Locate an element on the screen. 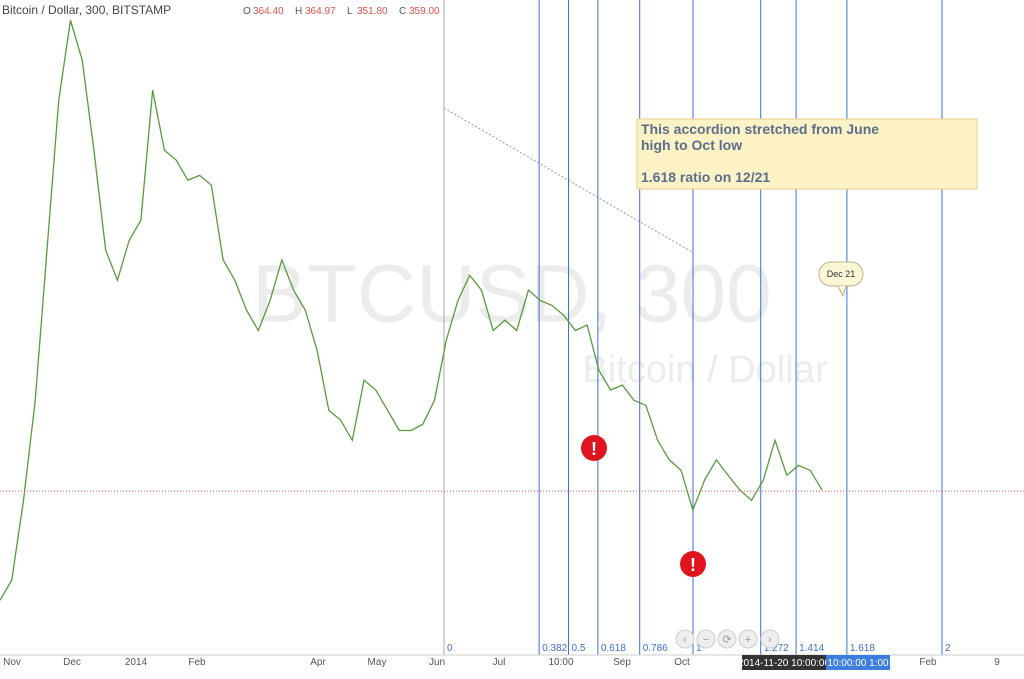 The width and height of the screenshot is (1024, 679). annotation-line: This accordion stretched from June is located at coordinates (760, 129).